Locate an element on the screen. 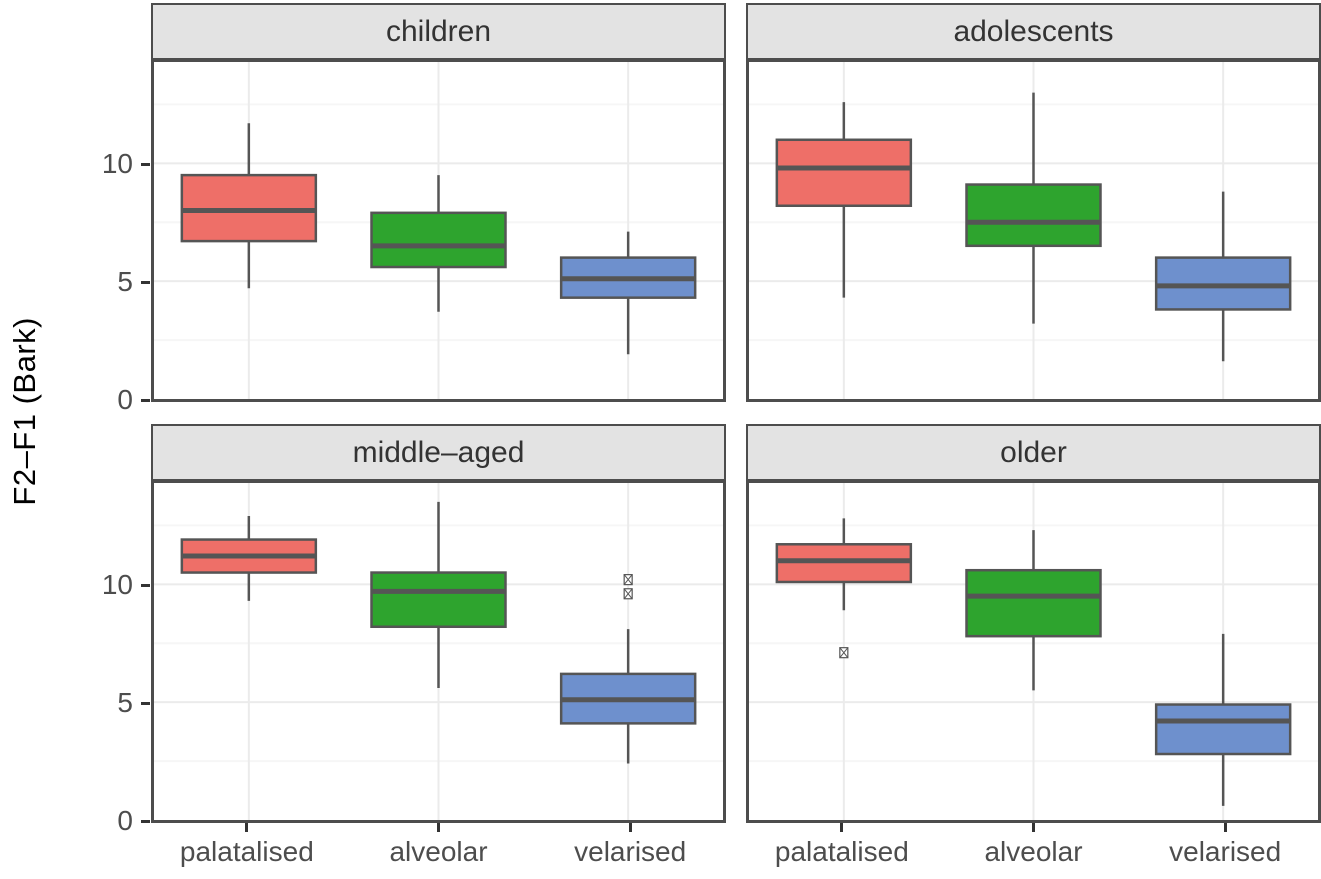  facet-strip-middle-aged: middle–aged is located at coordinates (438, 452).